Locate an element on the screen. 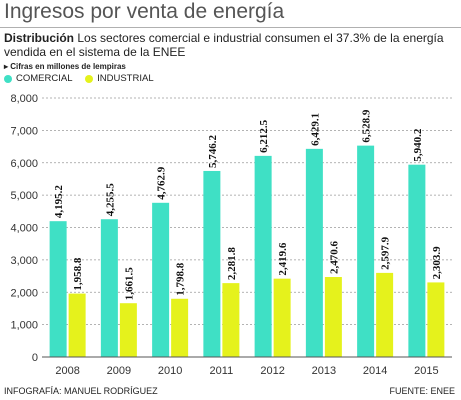 This screenshot has height=400, width=461. legend-item-industrial: INDUSTRIAL is located at coordinates (119, 78).